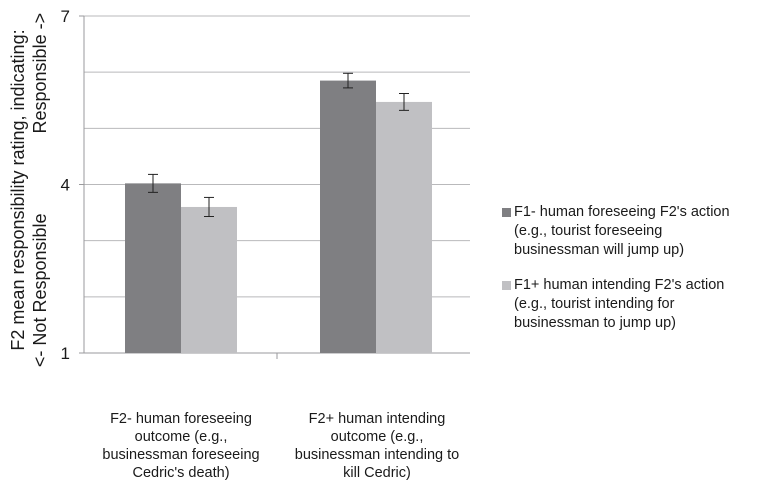 The height and width of the screenshot is (488, 766). What do you see at coordinates (506, 285) in the screenshot?
I see `legend-swatch-light` at bounding box center [506, 285].